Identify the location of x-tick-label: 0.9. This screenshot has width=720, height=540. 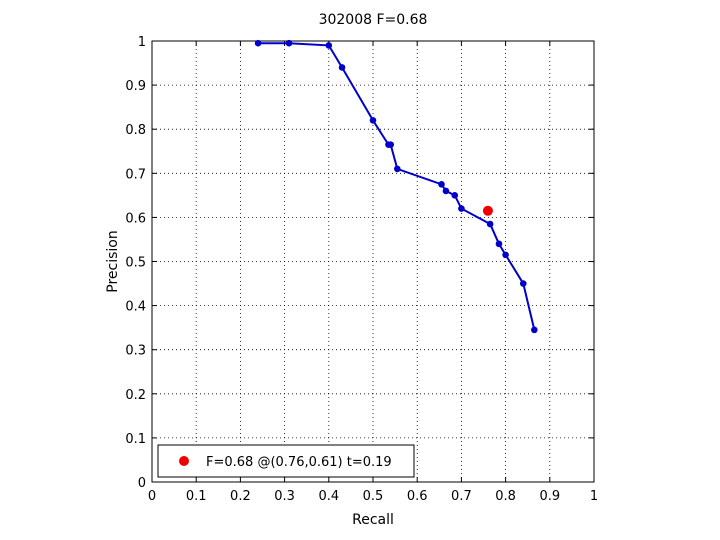
(549, 496).